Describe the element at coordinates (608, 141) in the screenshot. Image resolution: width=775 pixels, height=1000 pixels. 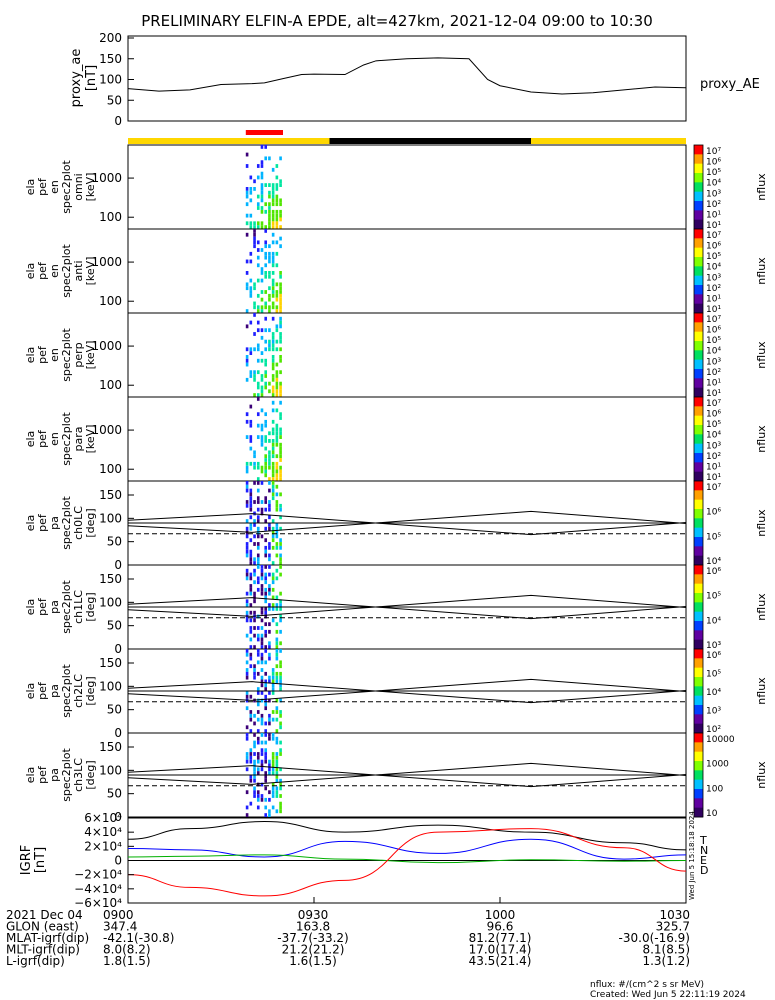
I see `orbit-segment-day` at that location.